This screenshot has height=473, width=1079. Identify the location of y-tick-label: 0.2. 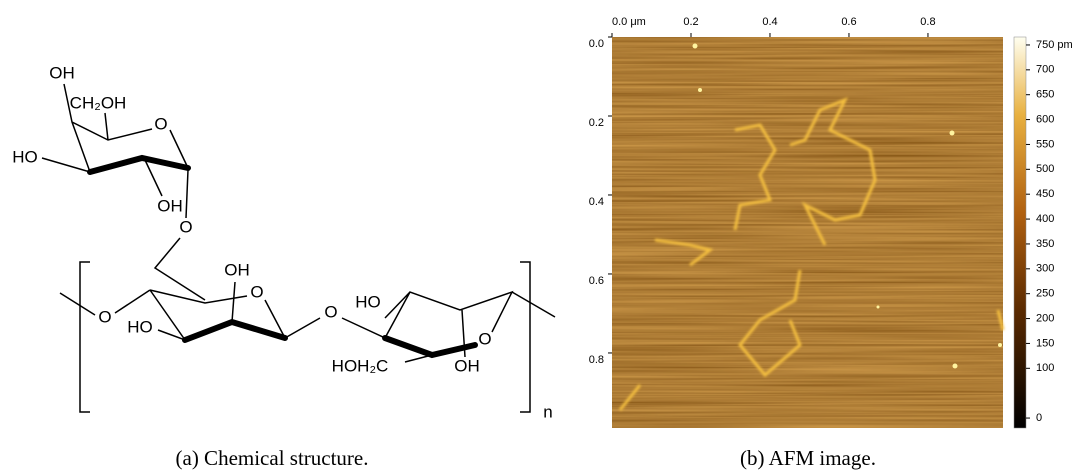
(596, 123).